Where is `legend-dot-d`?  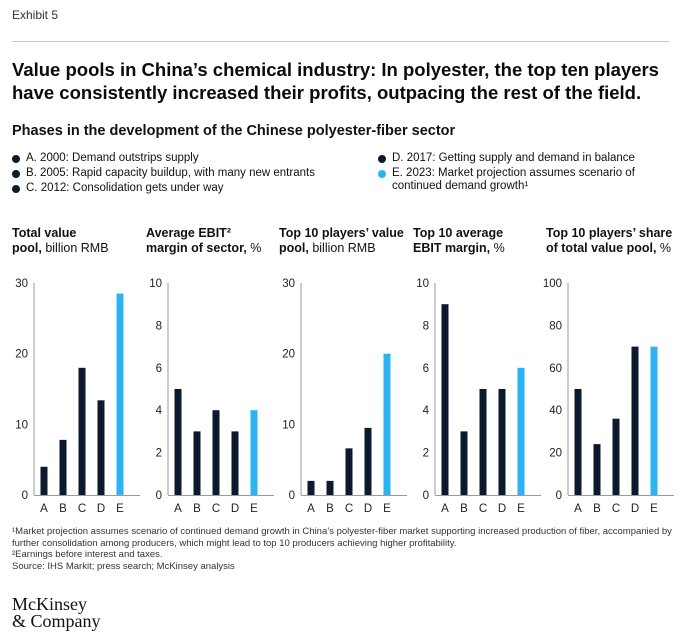 legend-dot-d is located at coordinates (382, 158).